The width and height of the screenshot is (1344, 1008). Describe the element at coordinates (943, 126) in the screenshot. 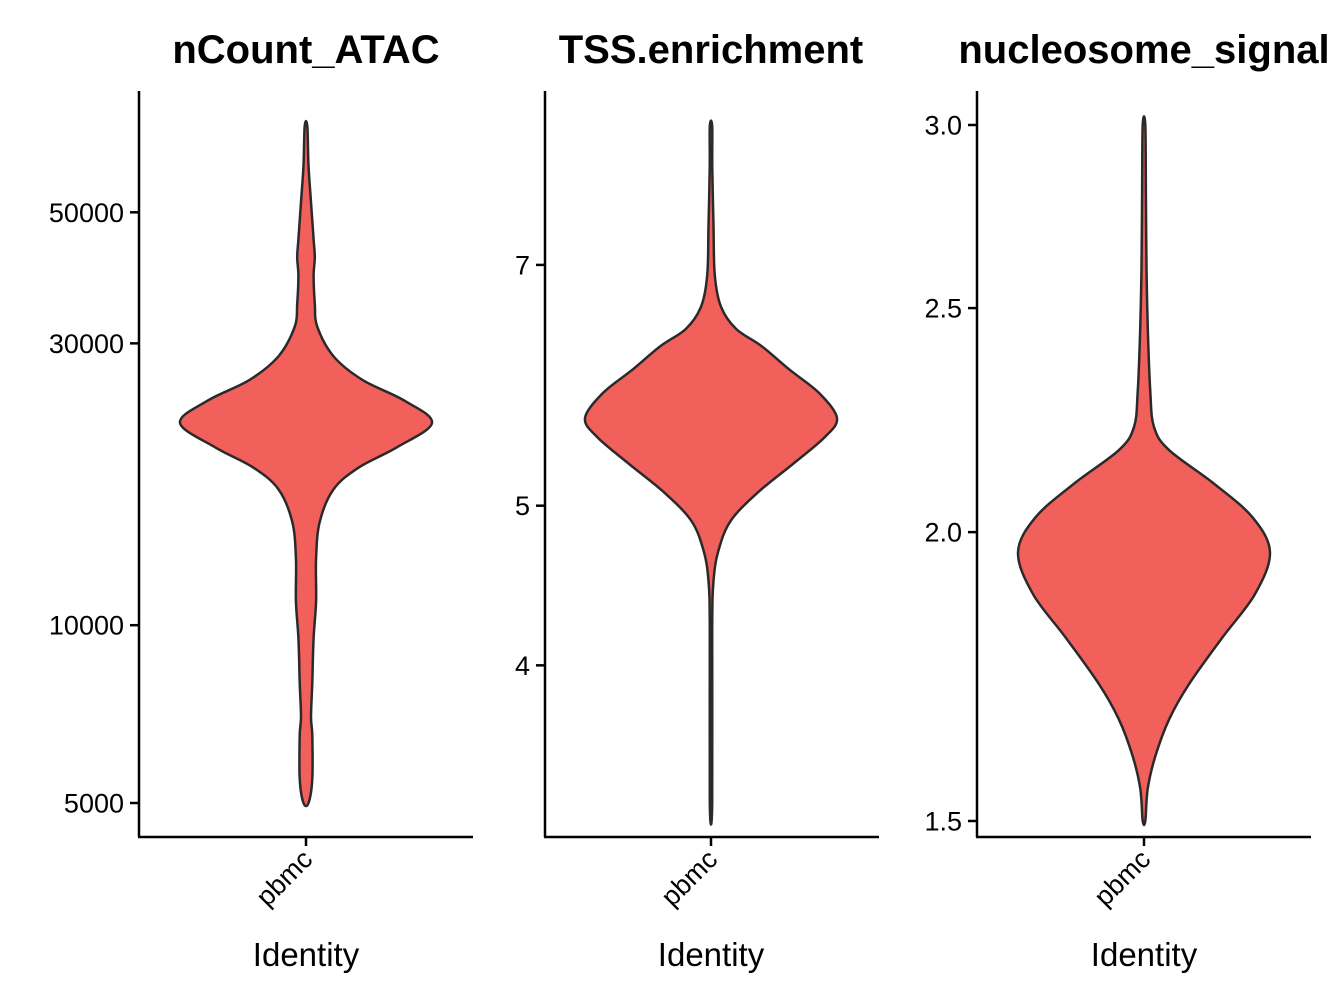

I see `y-tick-label: 3.0` at that location.